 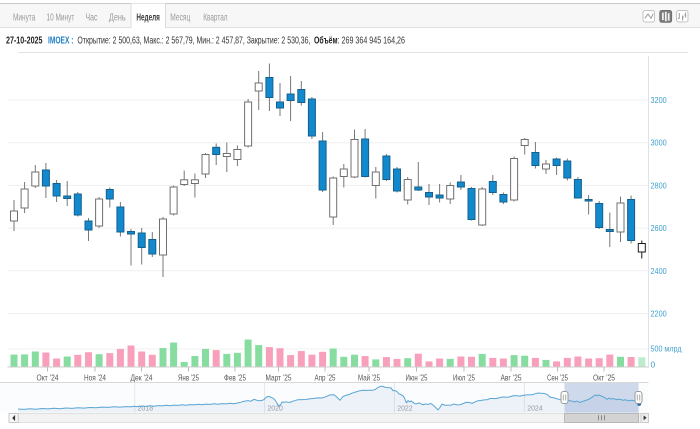 I want to click on svg-text: Июн ’25, so click(x=417, y=378).